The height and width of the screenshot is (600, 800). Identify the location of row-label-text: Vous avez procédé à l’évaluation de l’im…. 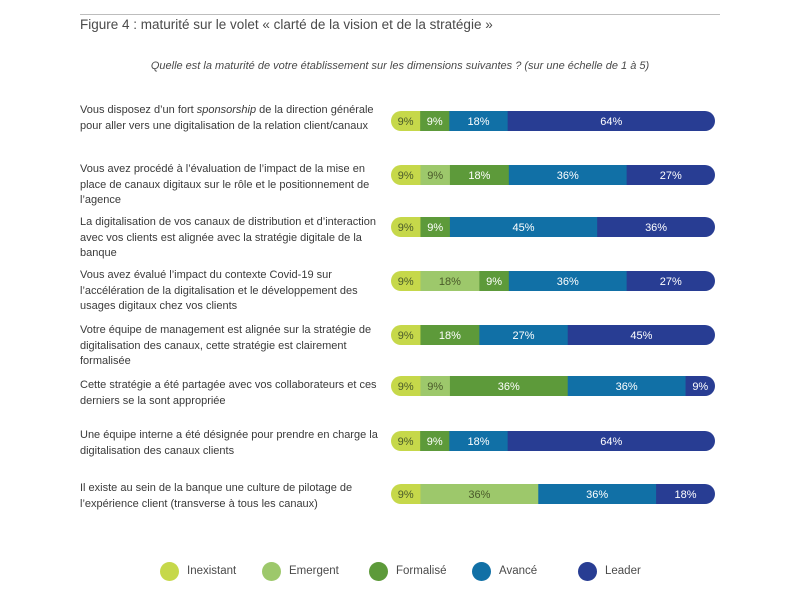
(225, 184).